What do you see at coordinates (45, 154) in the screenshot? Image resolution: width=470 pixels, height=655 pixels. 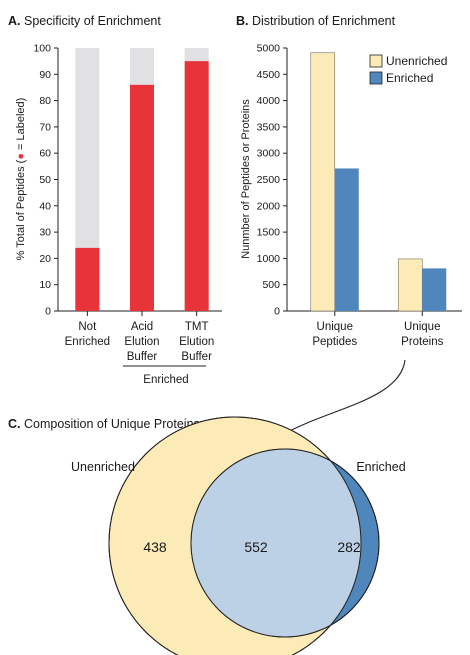 I see `y-tick-label: 60` at bounding box center [45, 154].